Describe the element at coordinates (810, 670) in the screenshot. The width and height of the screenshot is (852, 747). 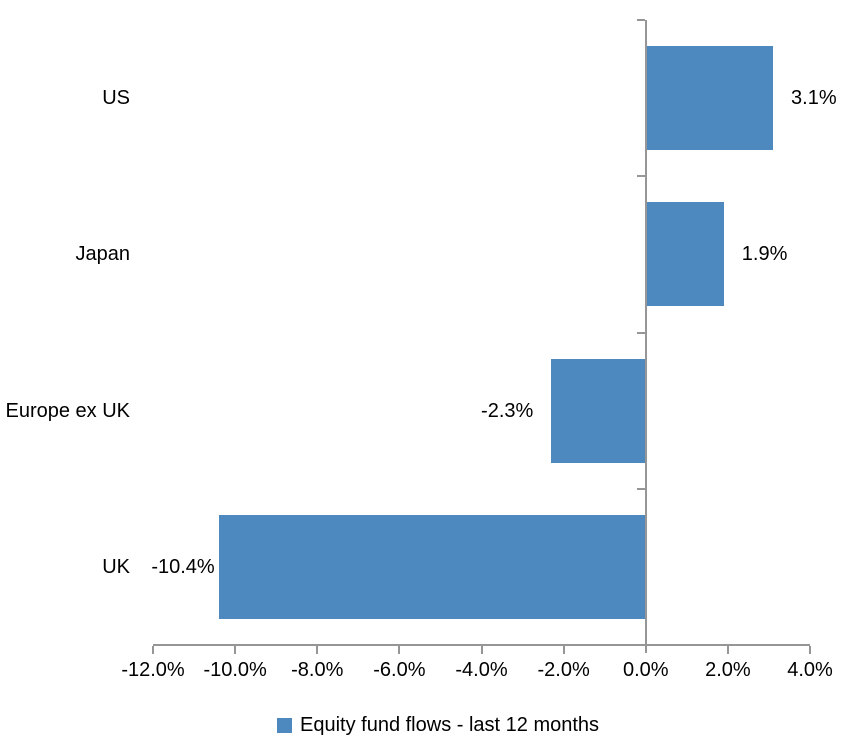
I see `x-tick-label-4-0-: 4.0%` at that location.